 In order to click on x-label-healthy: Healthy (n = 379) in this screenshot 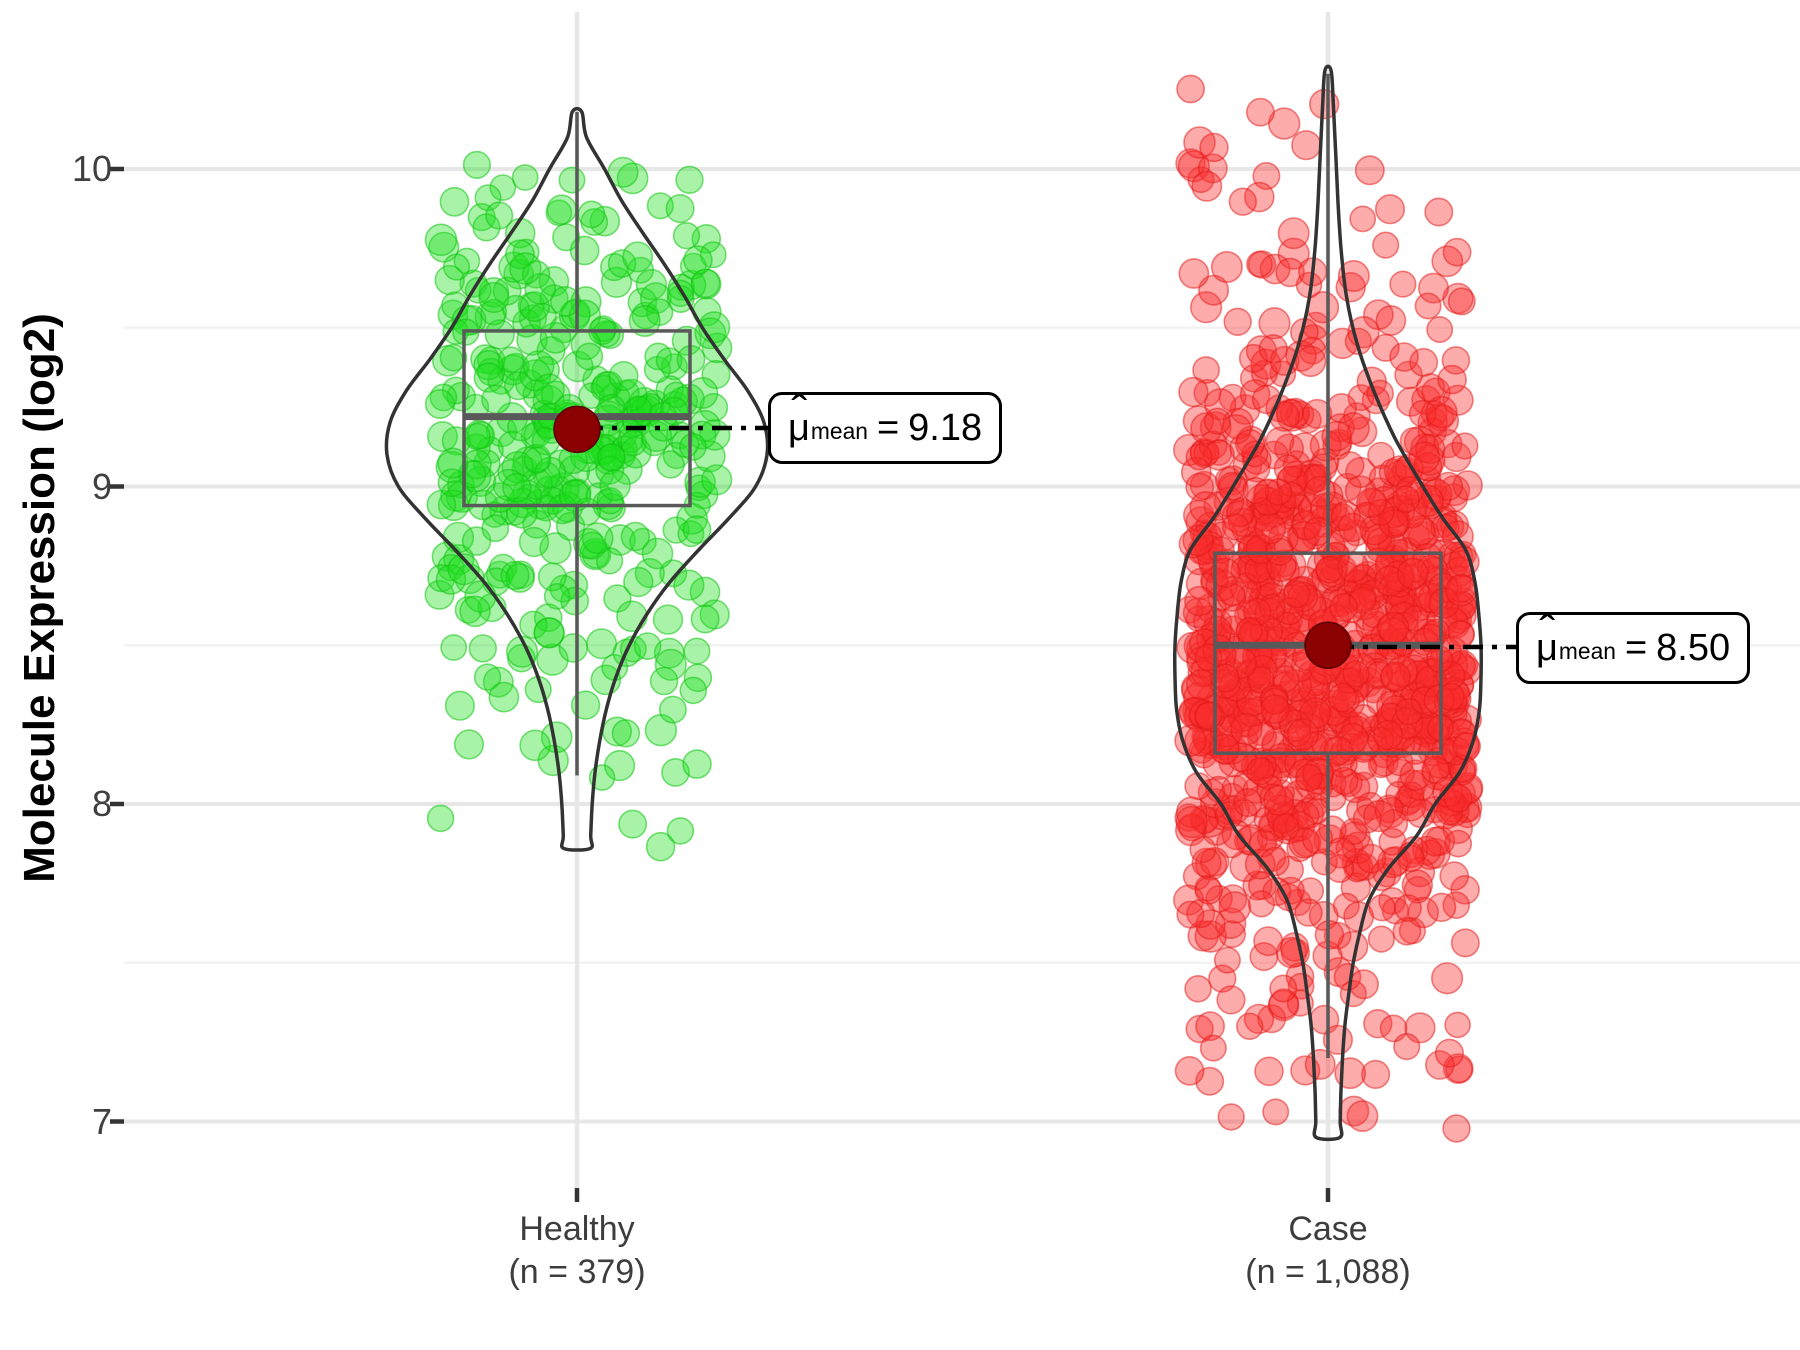, I will do `click(577, 1250)`.